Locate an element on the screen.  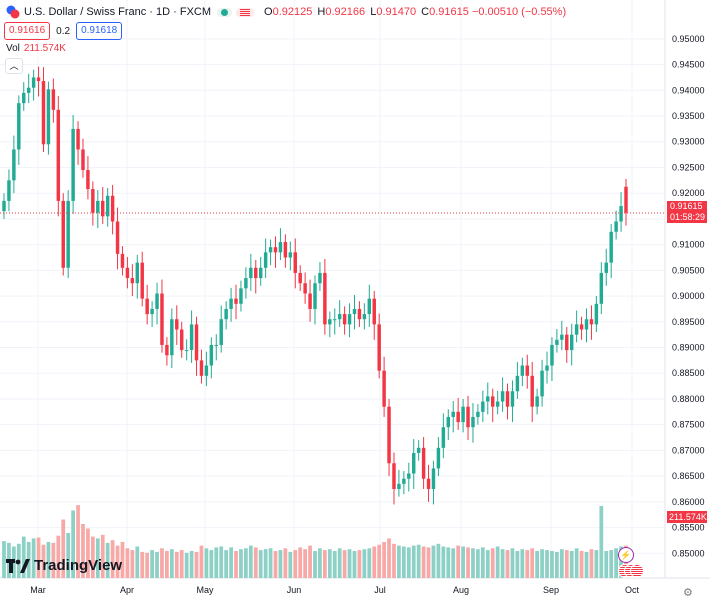
time-axis: Mar Apr May Jun Jul Aug Sep Oct is located at coordinates (334, 590).